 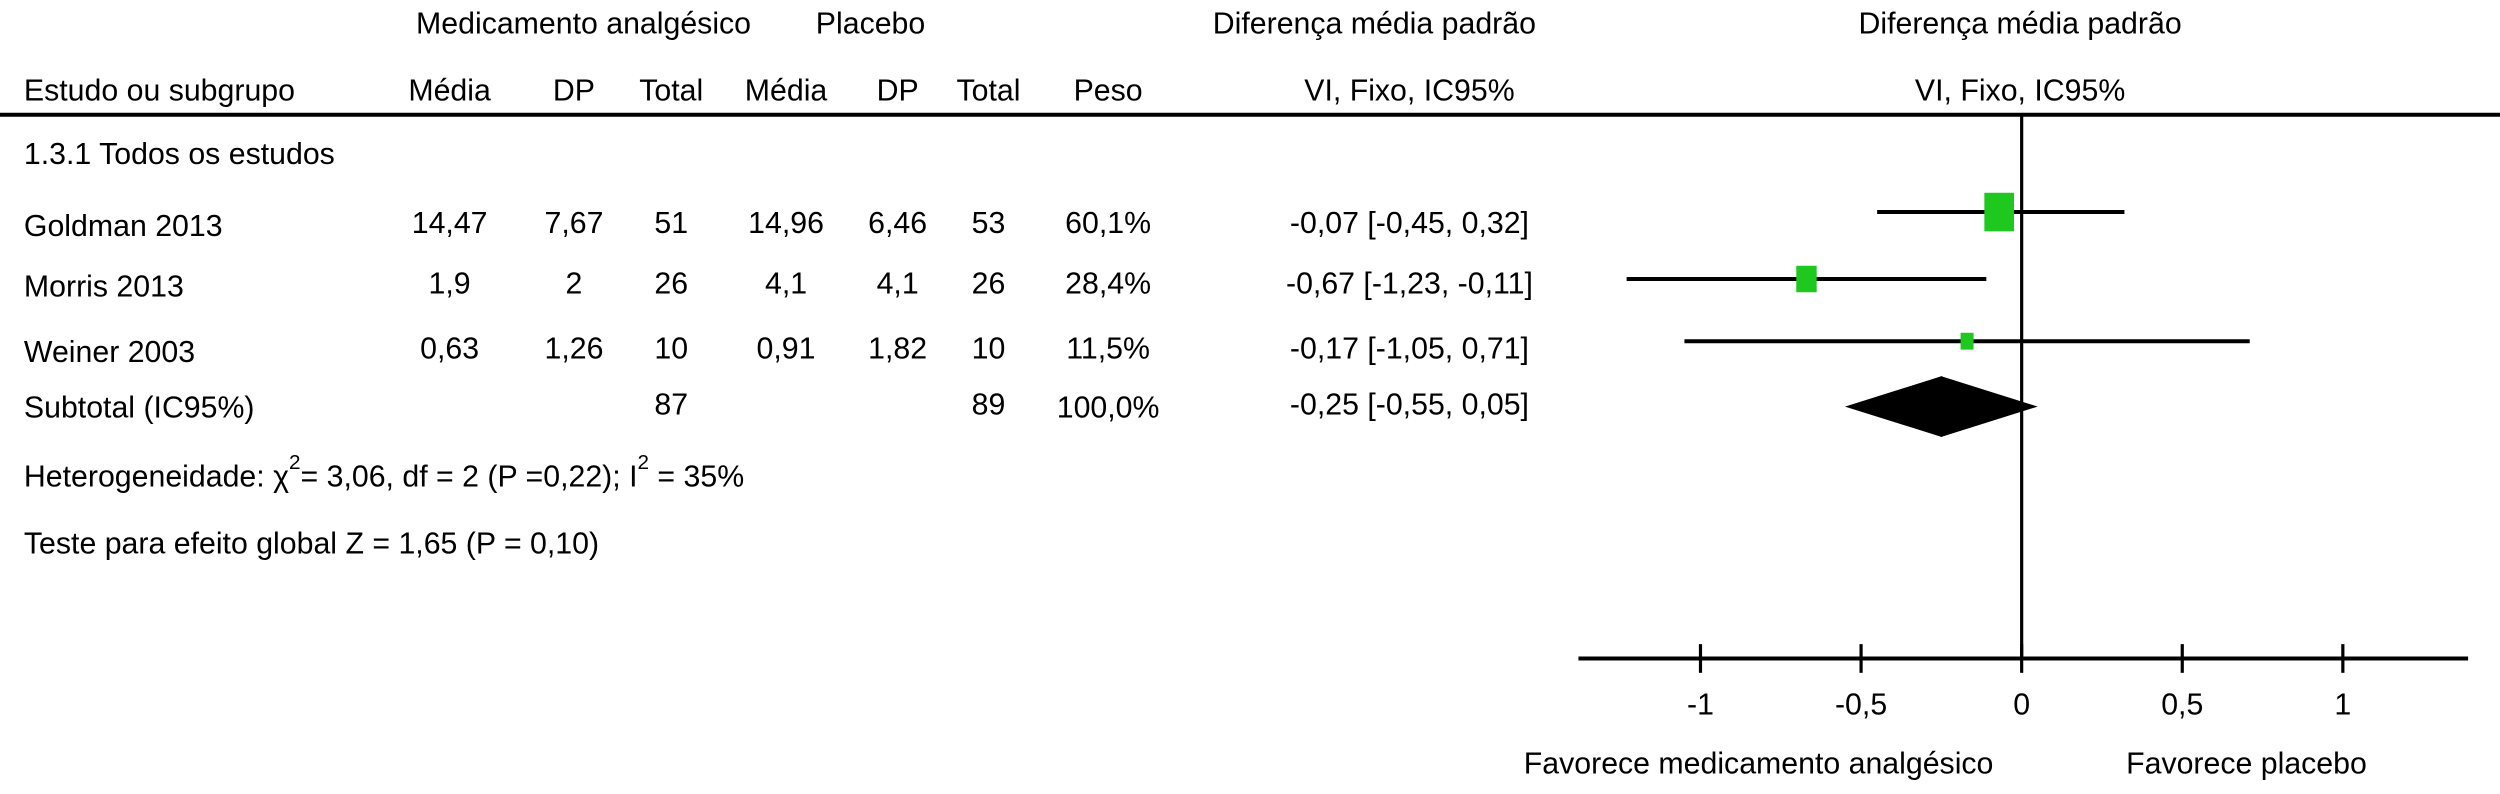 I want to click on favours-left: Favorece medicamento analgésico, so click(x=1759, y=763).